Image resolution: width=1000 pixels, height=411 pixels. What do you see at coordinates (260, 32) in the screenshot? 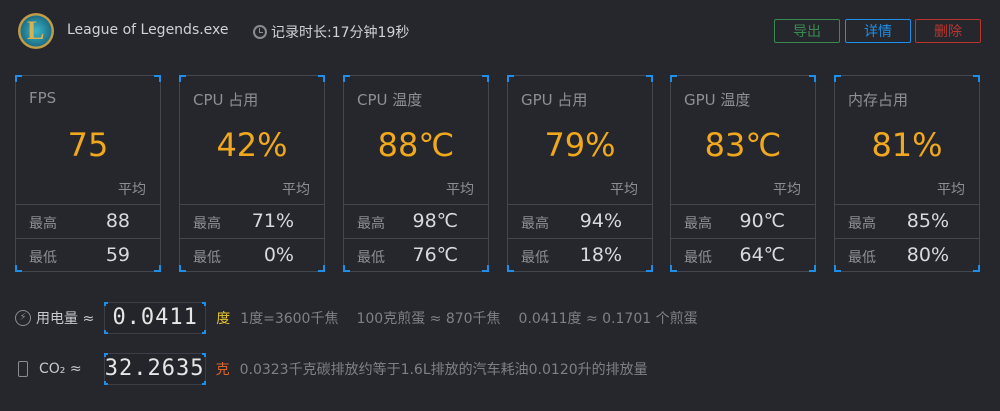
I see `clock-icon` at bounding box center [260, 32].